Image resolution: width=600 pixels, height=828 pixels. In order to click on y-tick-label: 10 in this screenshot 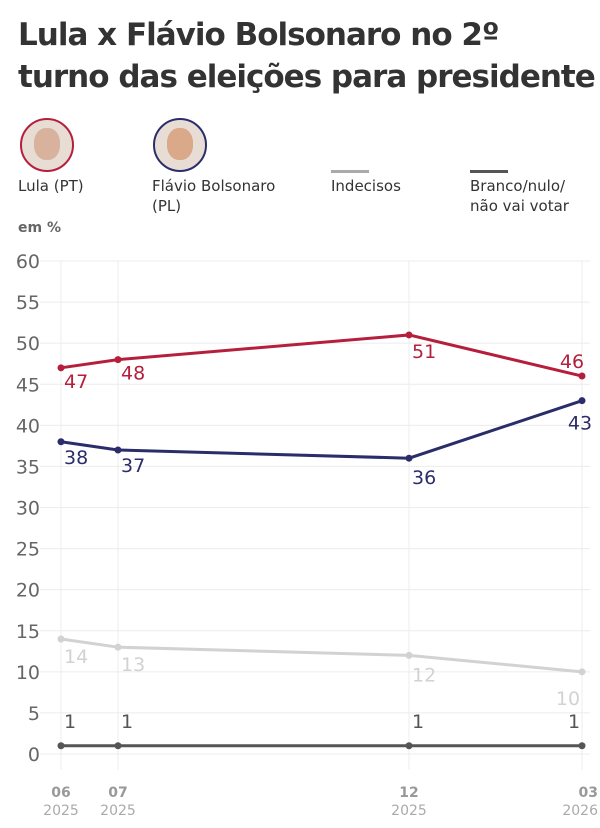, I will do `click(28, 673)`.